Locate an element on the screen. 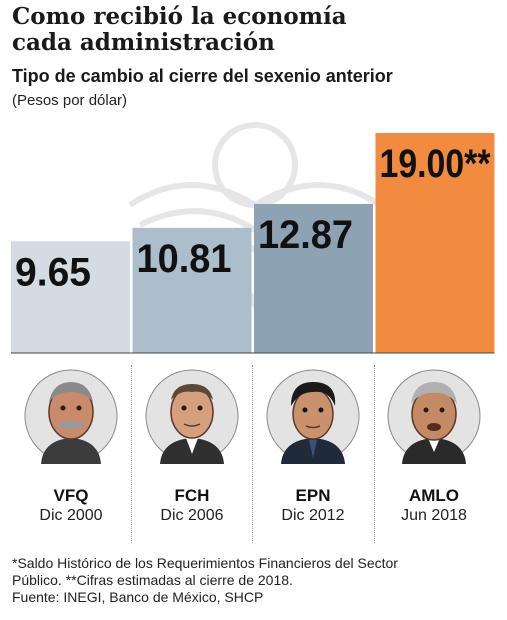 Image resolution: width=507 pixels, height=620 pixels. portrait-amlo-icon is located at coordinates (434, 416).